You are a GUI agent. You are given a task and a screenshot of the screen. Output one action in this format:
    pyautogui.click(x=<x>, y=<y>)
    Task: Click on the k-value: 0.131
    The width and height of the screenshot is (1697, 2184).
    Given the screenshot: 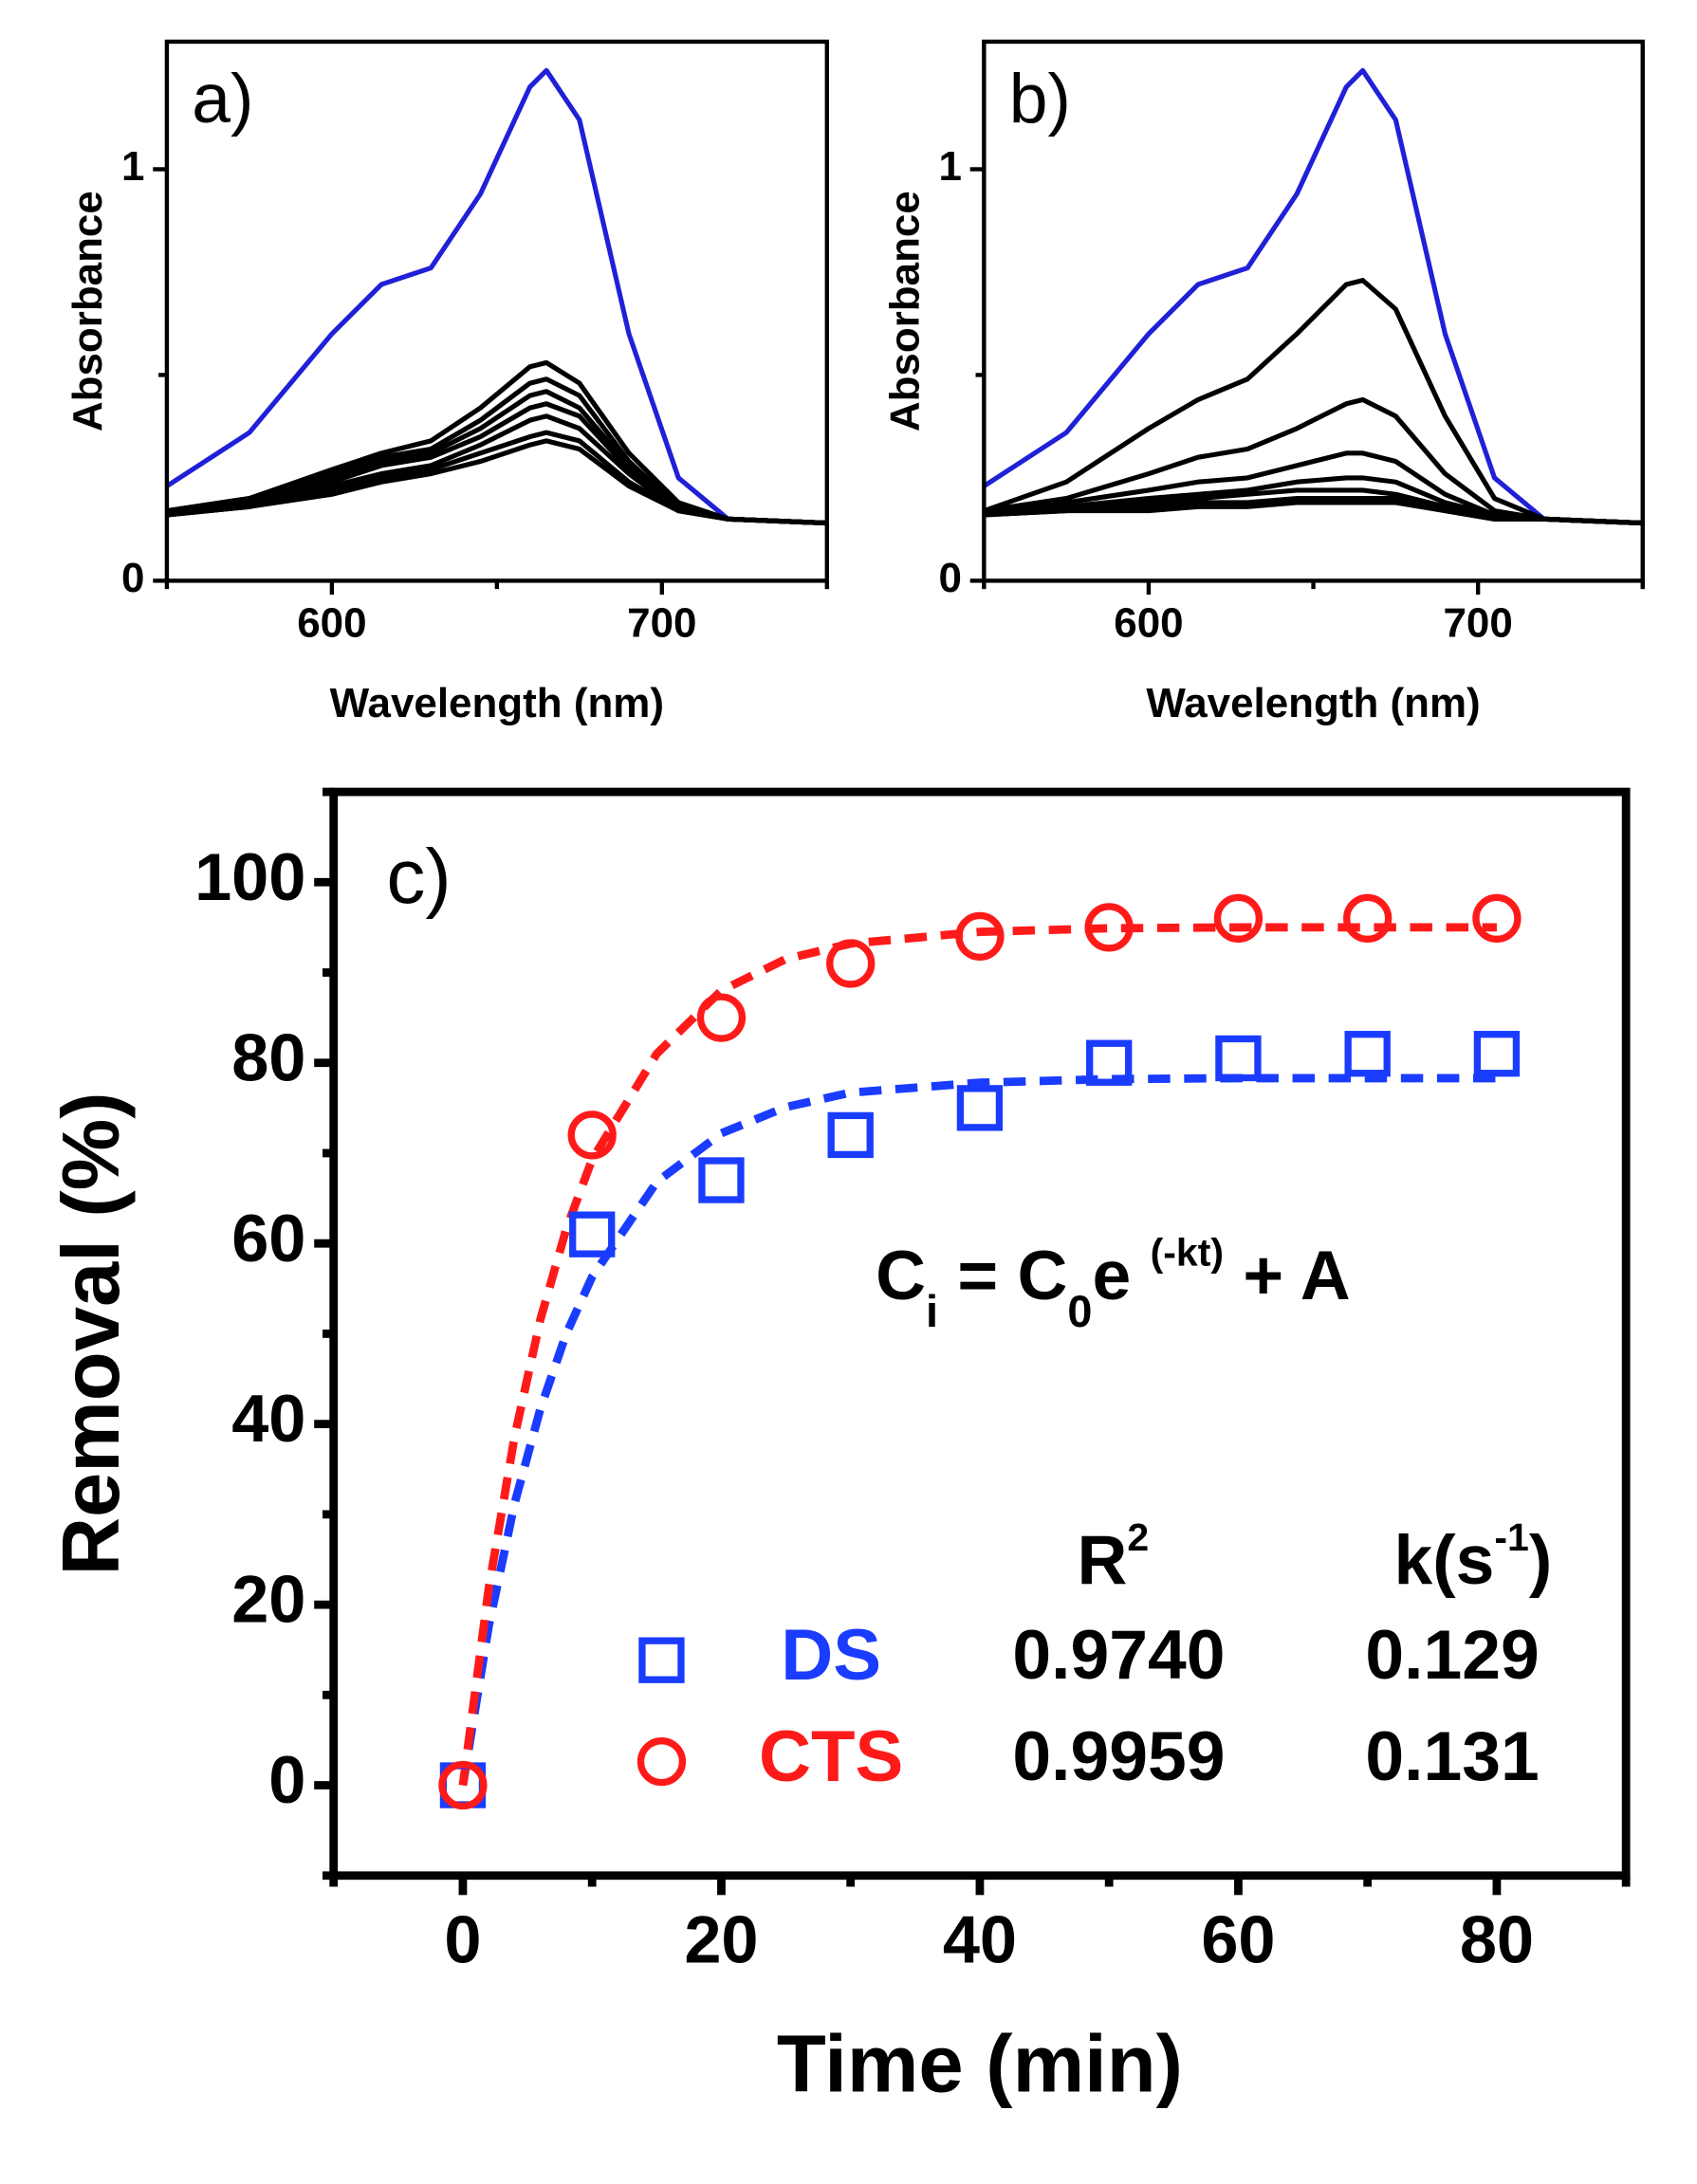 What is the action you would take?
    pyautogui.click(x=1452, y=1756)
    